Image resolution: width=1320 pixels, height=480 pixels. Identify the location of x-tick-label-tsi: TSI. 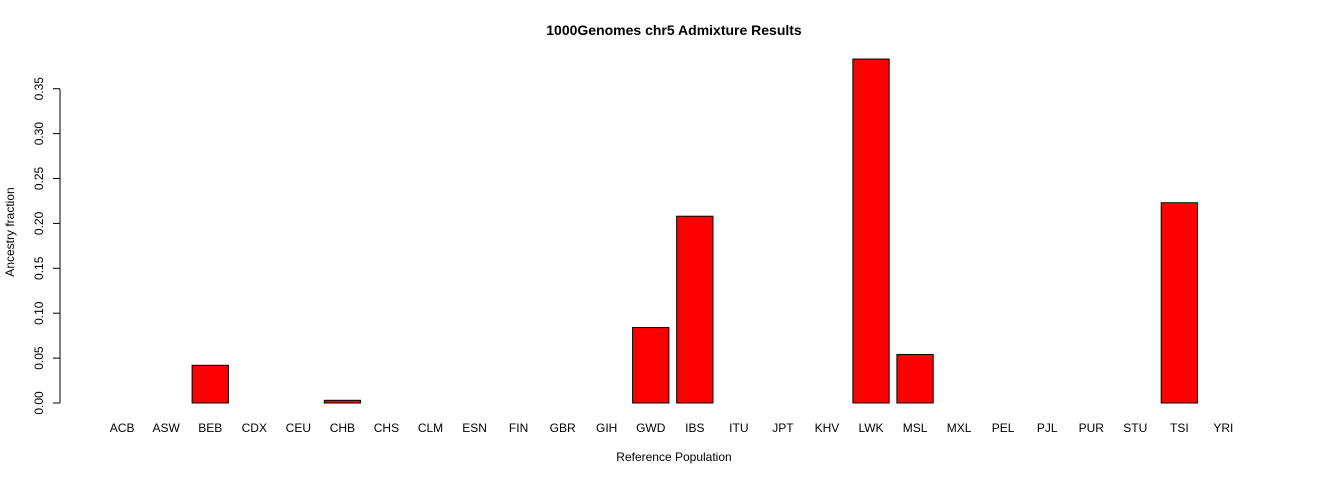
(1179, 428).